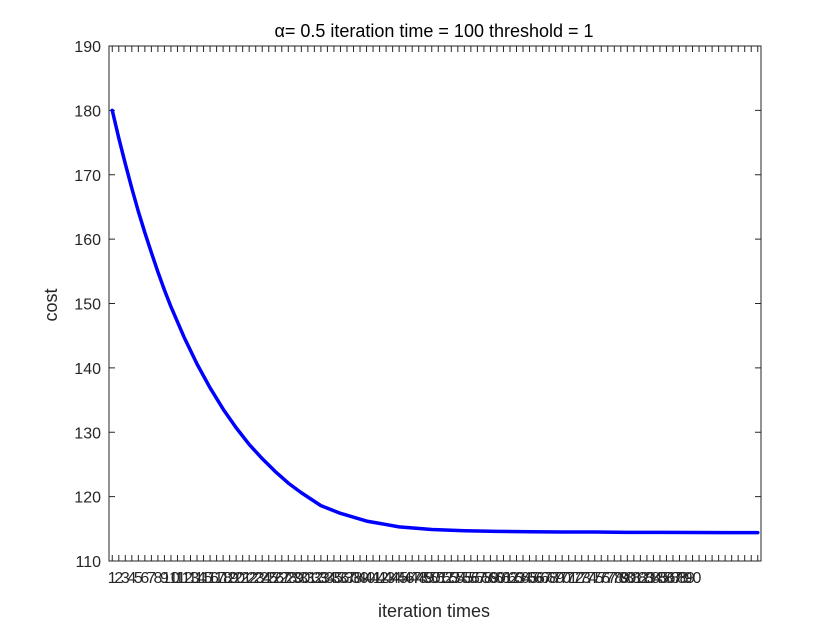 The image size is (840, 630). I want to click on x-tick-label: 59, so click(491, 578).